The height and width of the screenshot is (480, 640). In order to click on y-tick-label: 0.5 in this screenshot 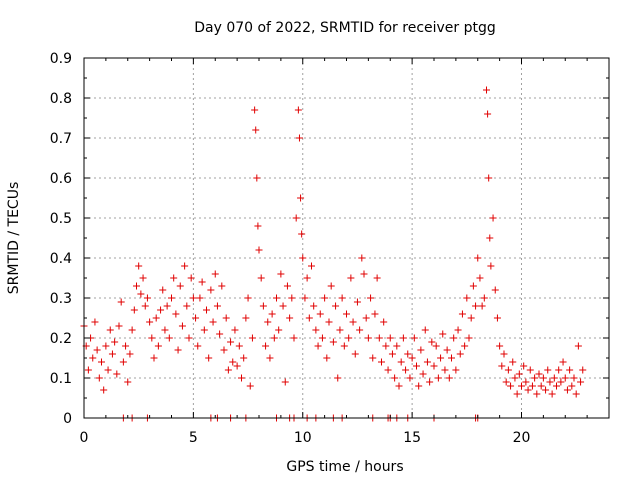, I will do `click(61, 219)`.